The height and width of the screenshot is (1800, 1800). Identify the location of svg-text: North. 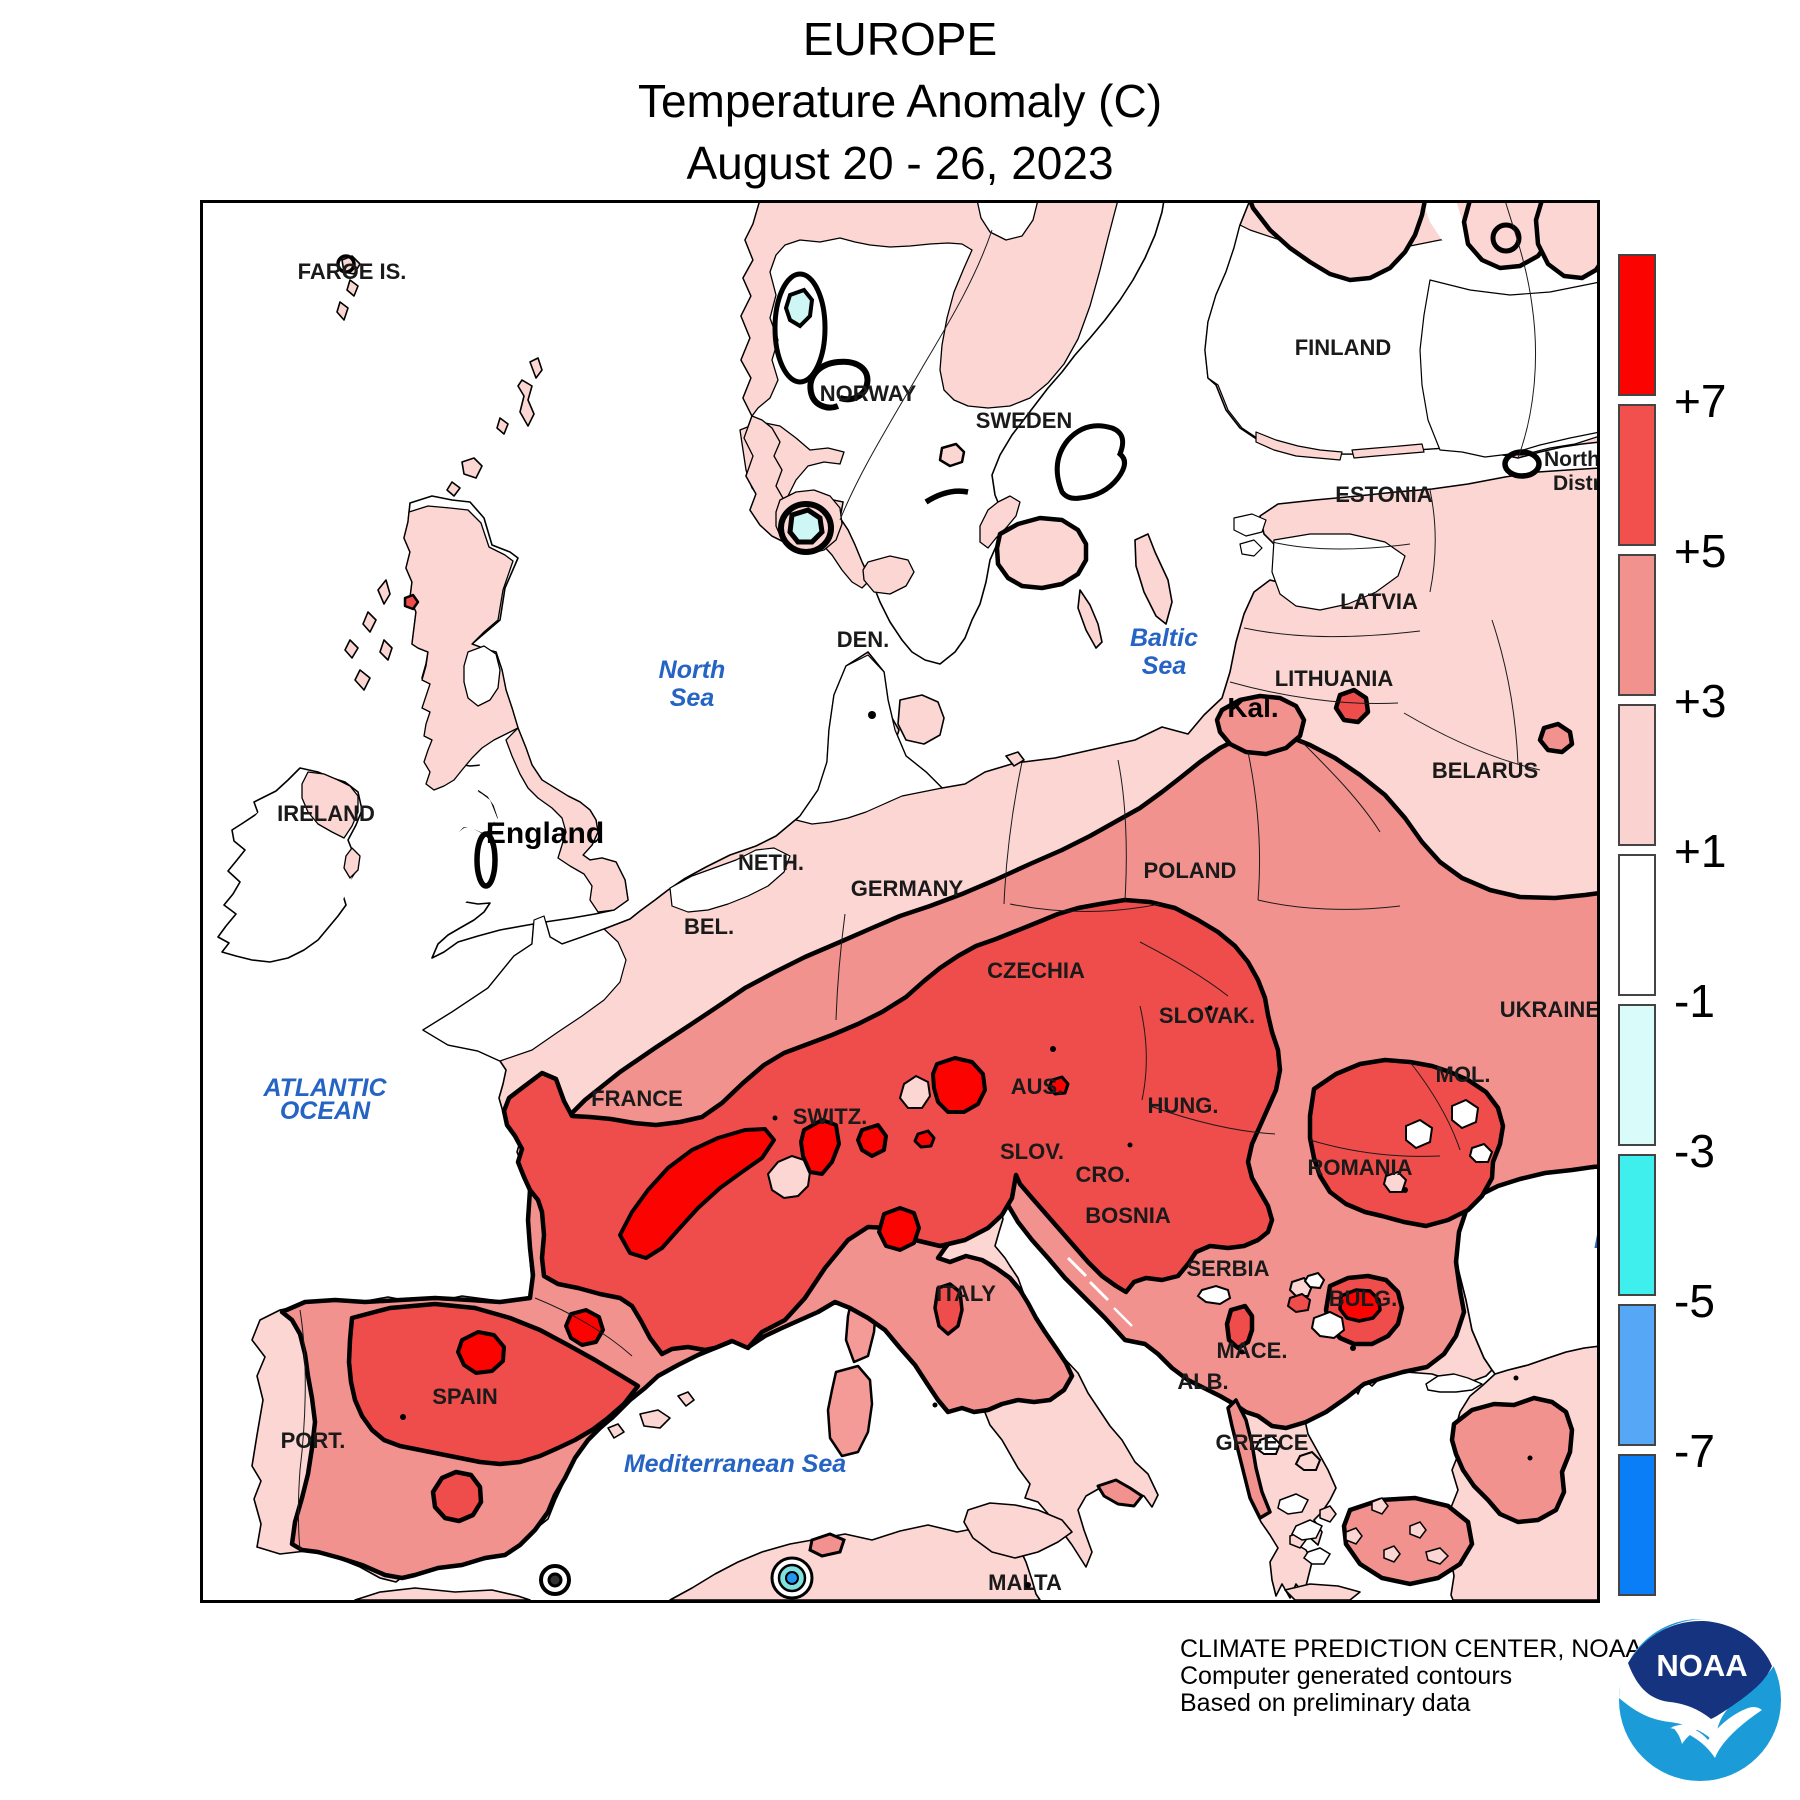
(692, 670).